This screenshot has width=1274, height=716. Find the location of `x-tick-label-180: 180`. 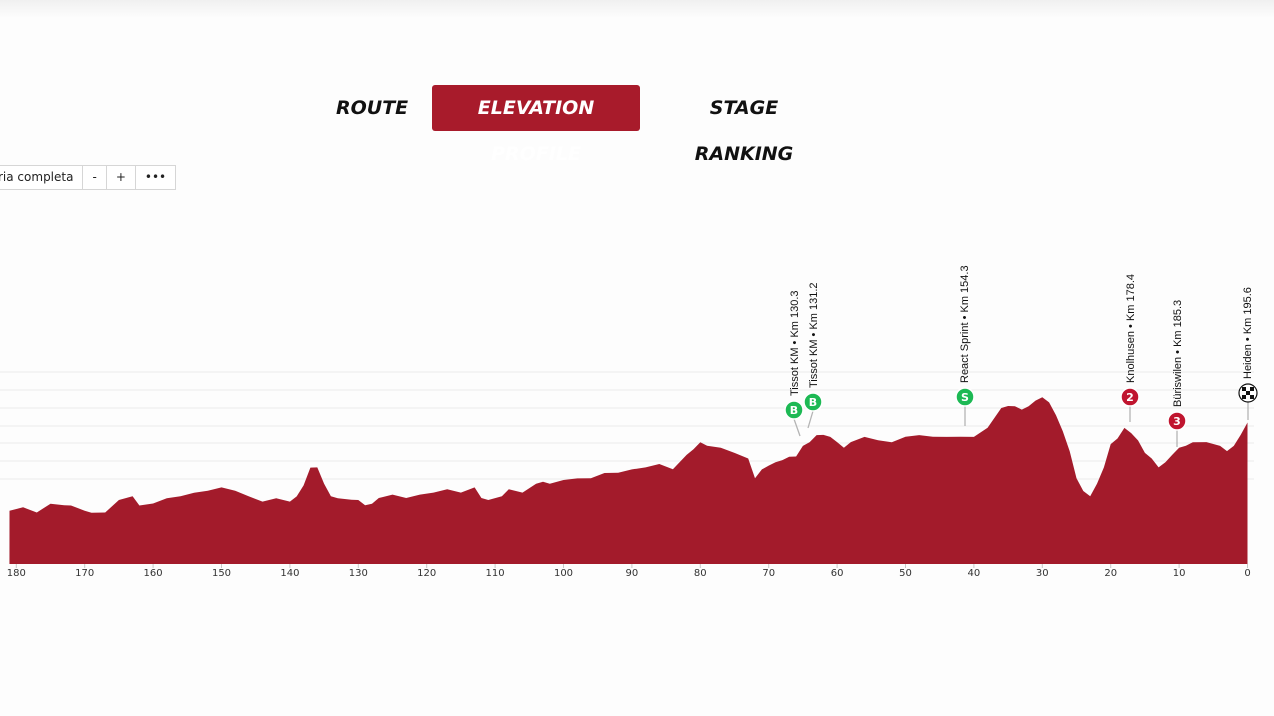

x-tick-label-180: 180 is located at coordinates (16, 573).